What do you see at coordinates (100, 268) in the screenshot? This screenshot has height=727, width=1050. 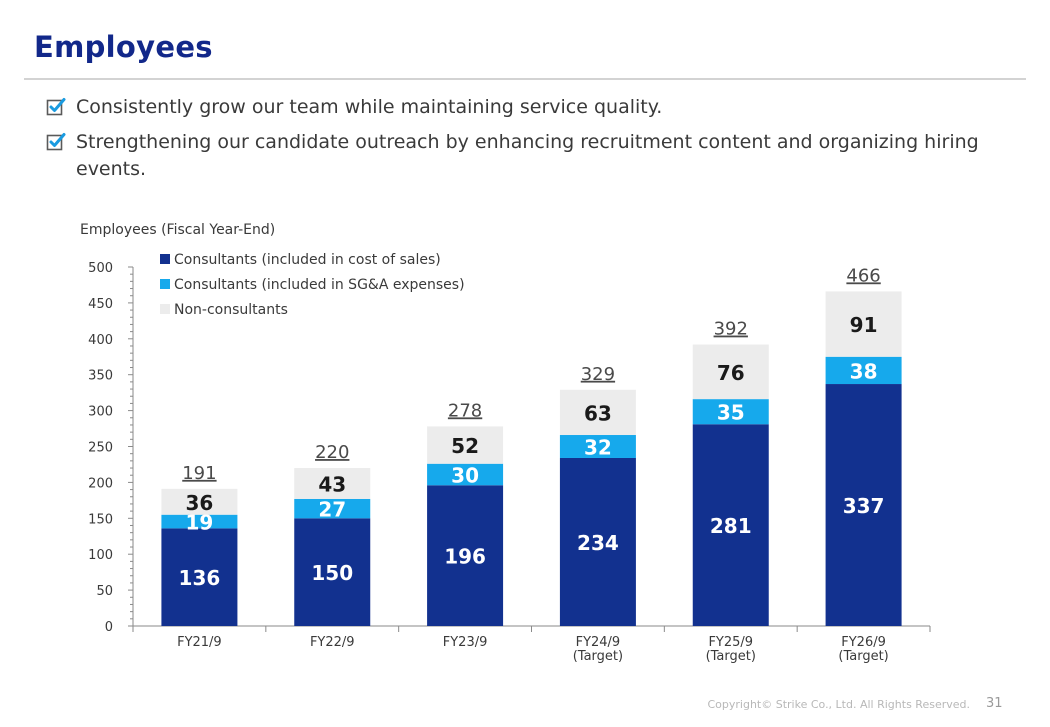 I see `y-tick-label: 500` at bounding box center [100, 268].